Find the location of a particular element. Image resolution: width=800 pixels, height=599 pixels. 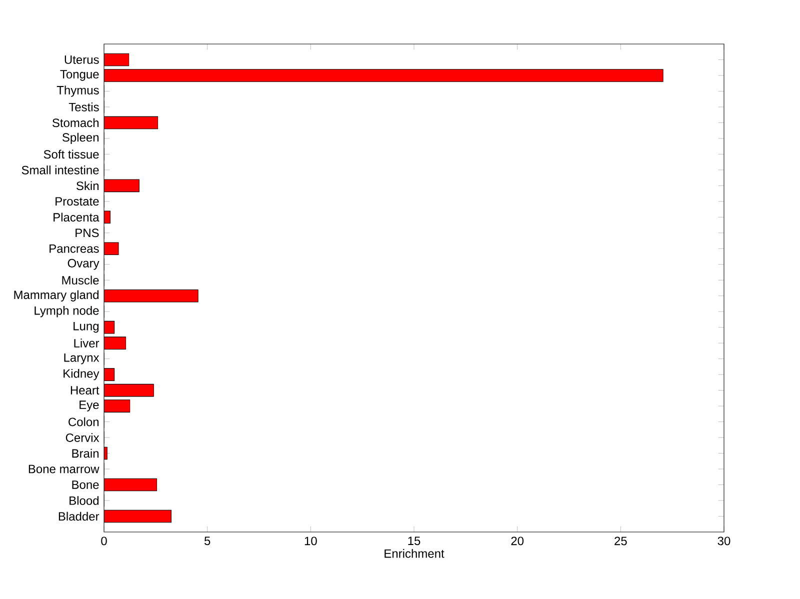

y-tick-label: Lung is located at coordinates (86, 327).